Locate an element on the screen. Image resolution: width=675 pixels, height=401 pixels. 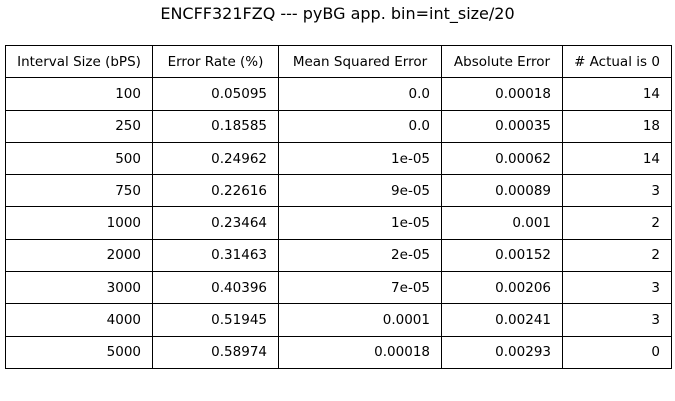
table-cell: 0.0001 is located at coordinates (360, 320).